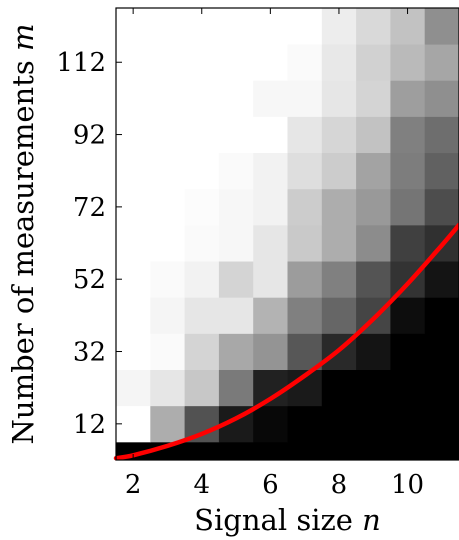  I want to click on y-axis-label-variable: m, so click(23, 38).